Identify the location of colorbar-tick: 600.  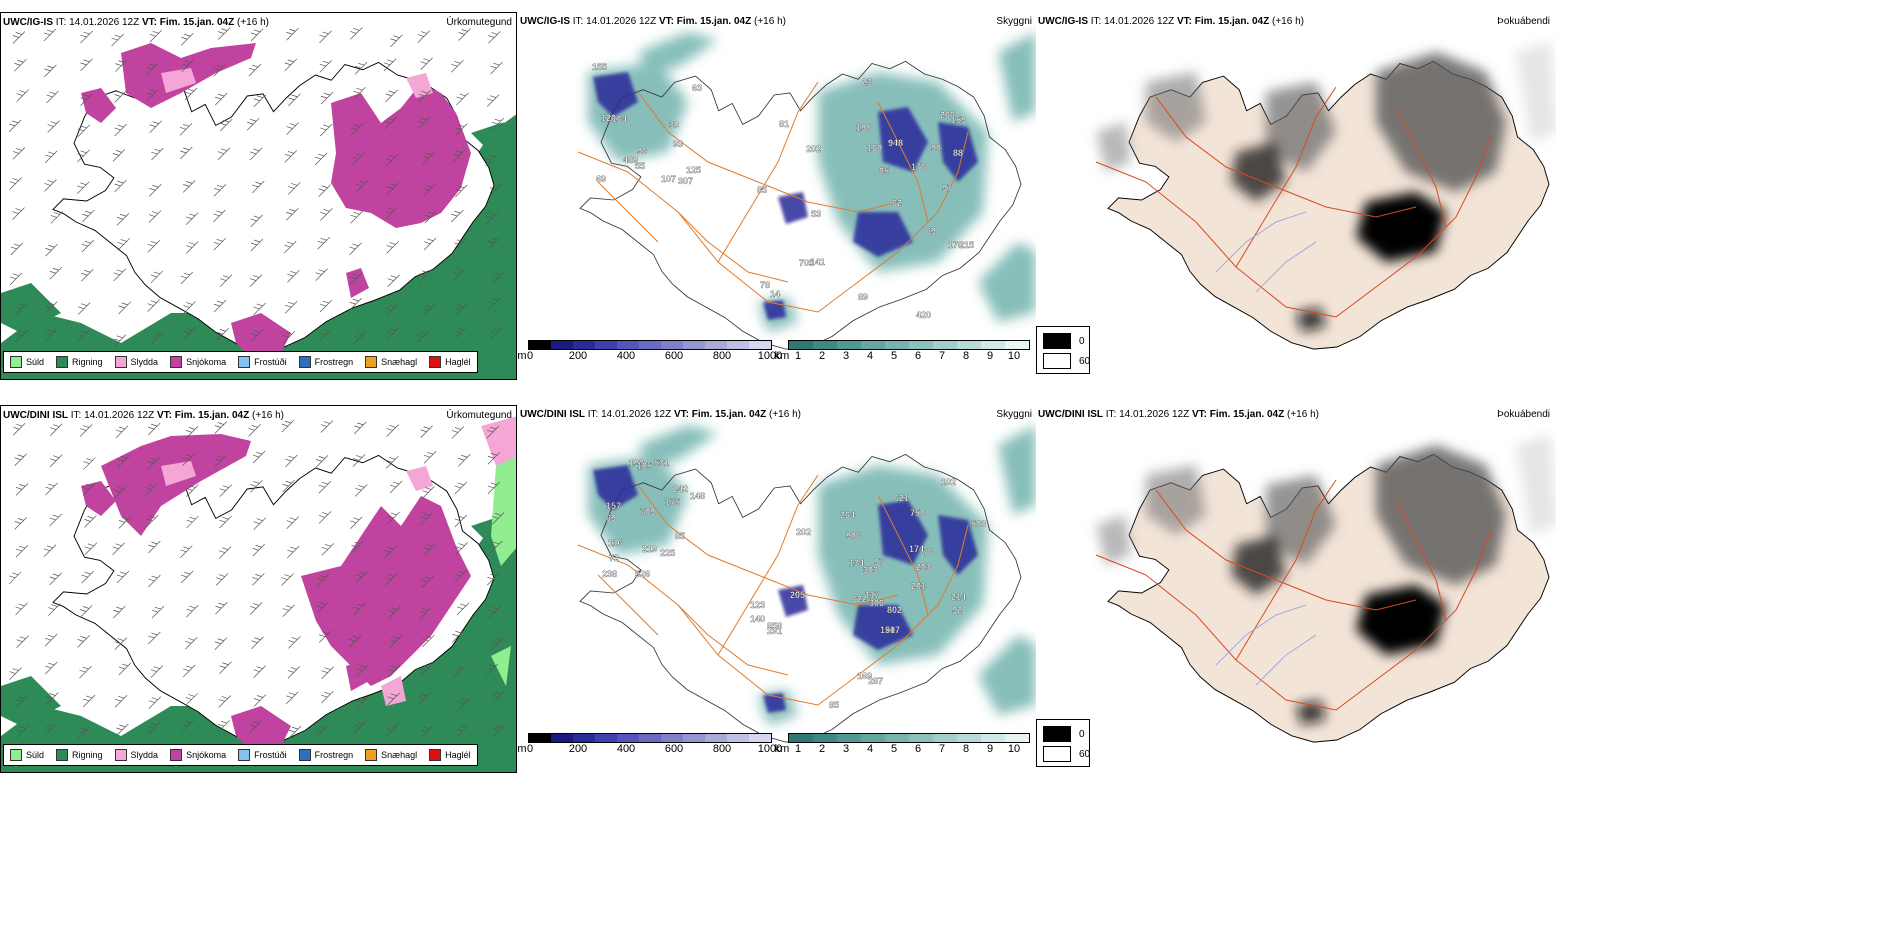
(674, 749).